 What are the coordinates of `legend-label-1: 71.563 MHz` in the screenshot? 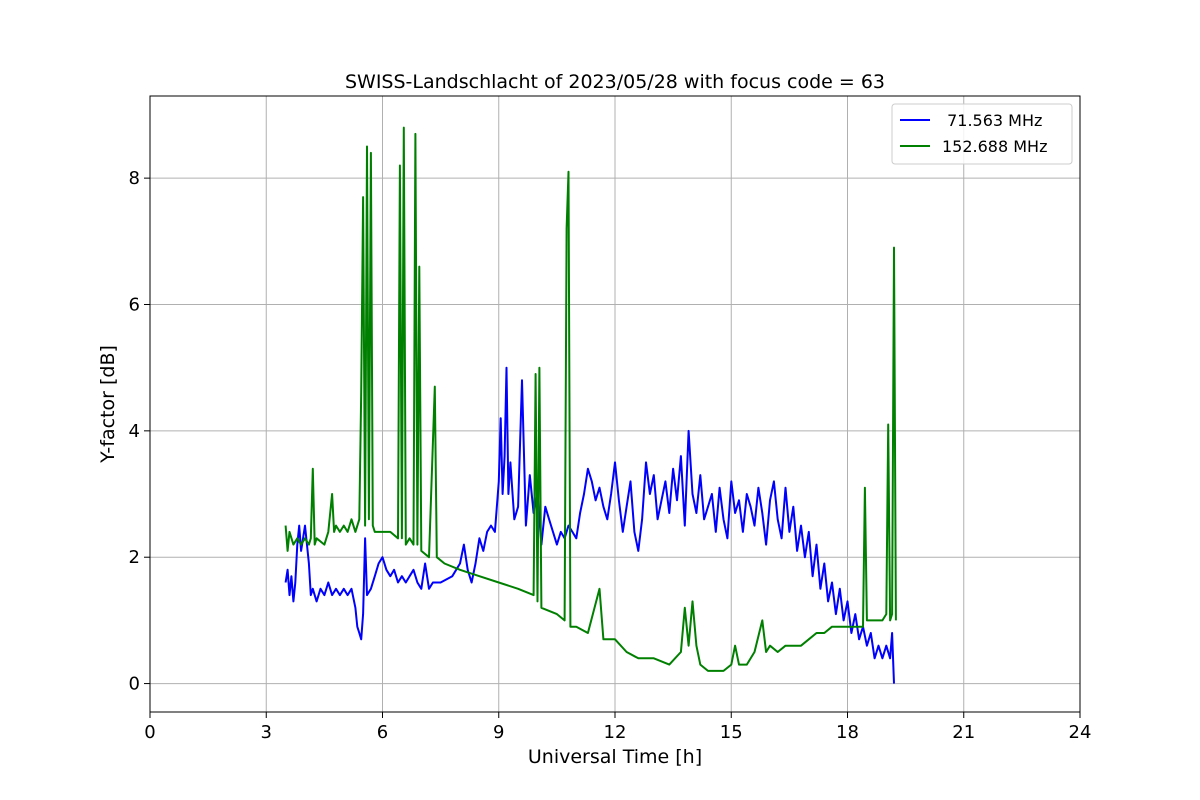 It's located at (992, 120).